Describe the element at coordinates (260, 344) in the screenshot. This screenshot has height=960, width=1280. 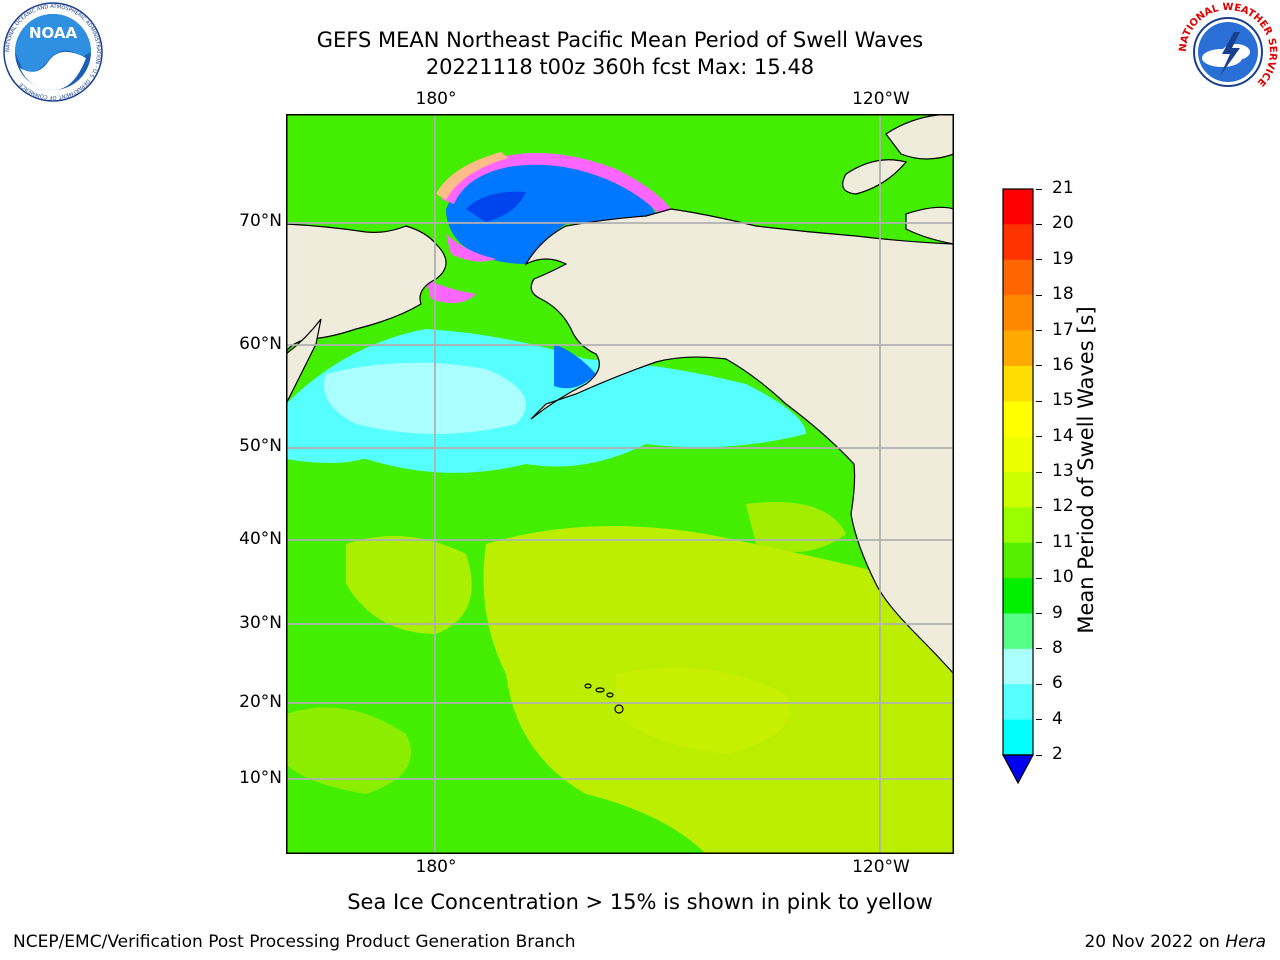
I see `lat-label-60n: 60°N` at that location.